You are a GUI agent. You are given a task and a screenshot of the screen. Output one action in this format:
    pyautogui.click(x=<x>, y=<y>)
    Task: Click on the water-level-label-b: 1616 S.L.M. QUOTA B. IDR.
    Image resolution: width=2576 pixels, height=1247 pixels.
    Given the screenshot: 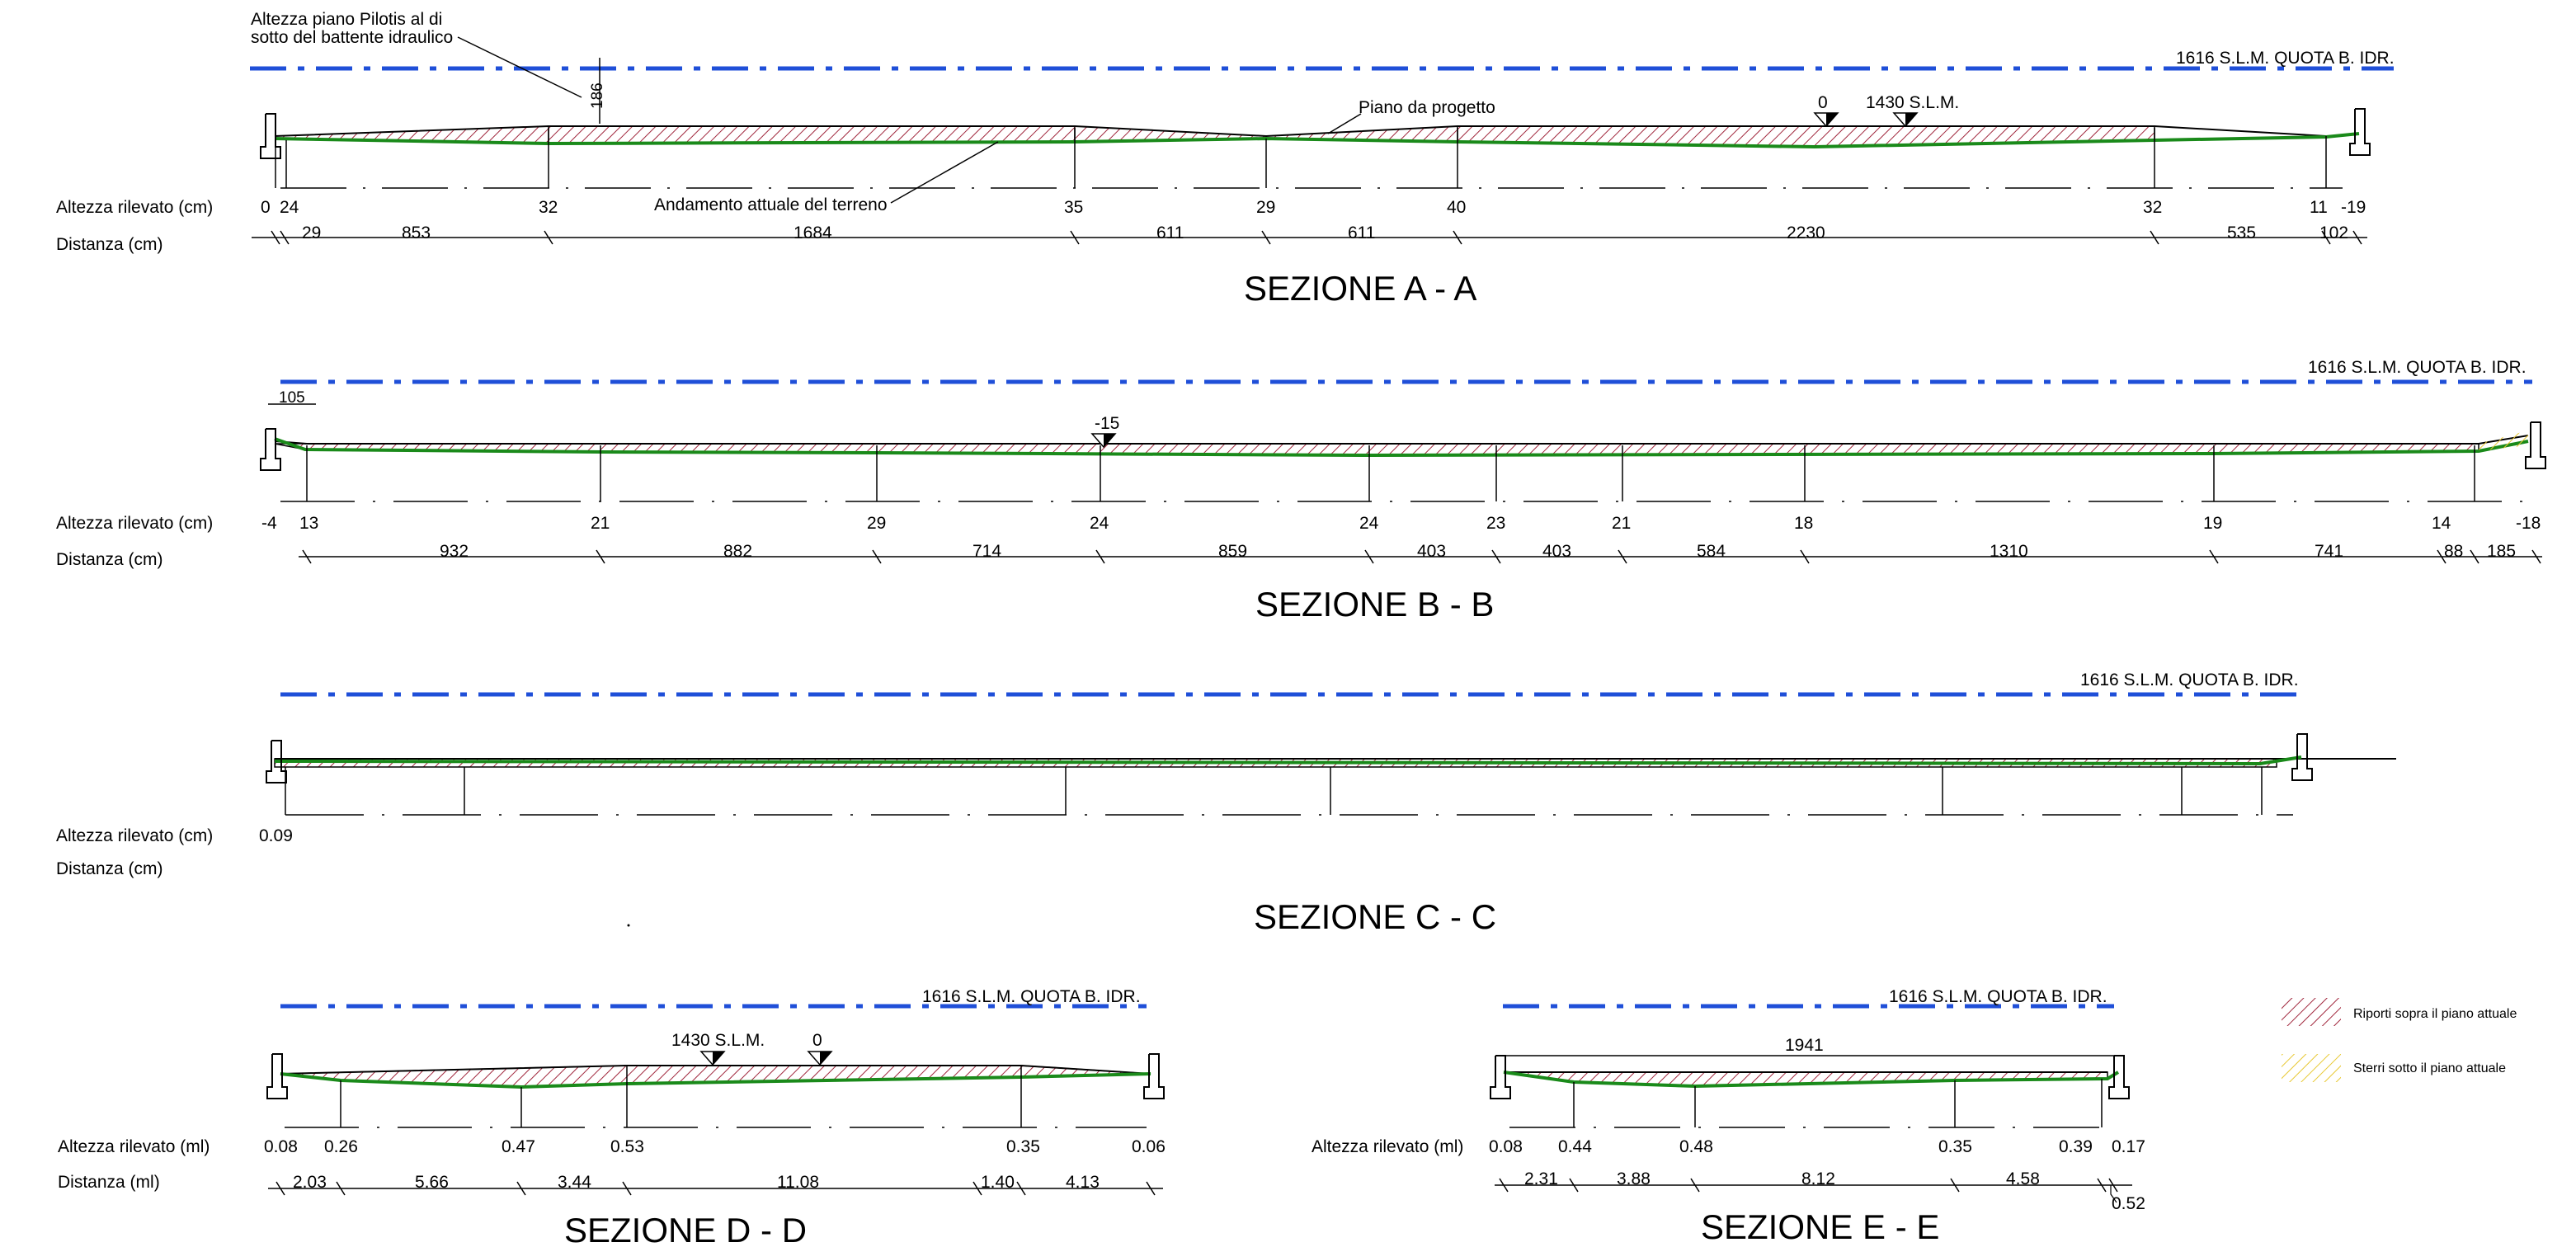 What is the action you would take?
    pyautogui.click(x=2417, y=368)
    